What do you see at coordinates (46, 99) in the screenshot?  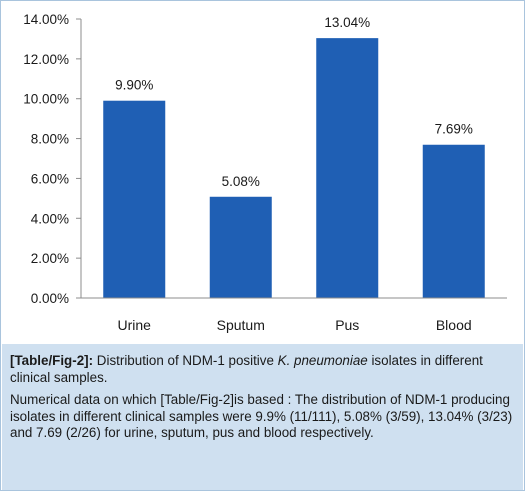 I see `y-tick-label: 10.00%` at bounding box center [46, 99].